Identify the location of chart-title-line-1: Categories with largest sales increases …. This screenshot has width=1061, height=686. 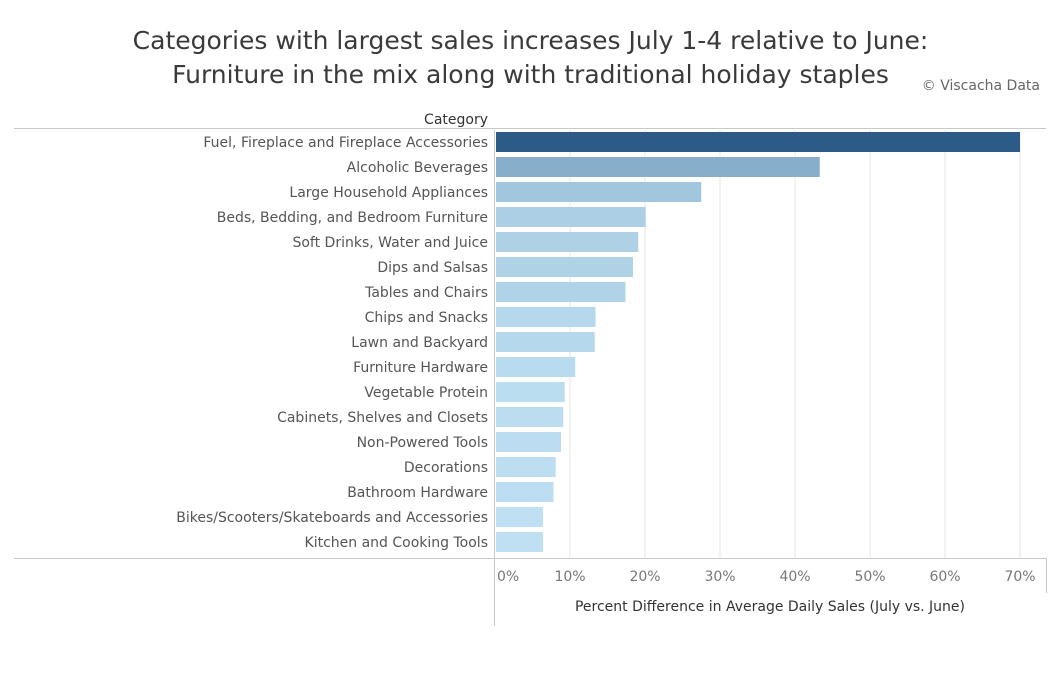
(530, 40).